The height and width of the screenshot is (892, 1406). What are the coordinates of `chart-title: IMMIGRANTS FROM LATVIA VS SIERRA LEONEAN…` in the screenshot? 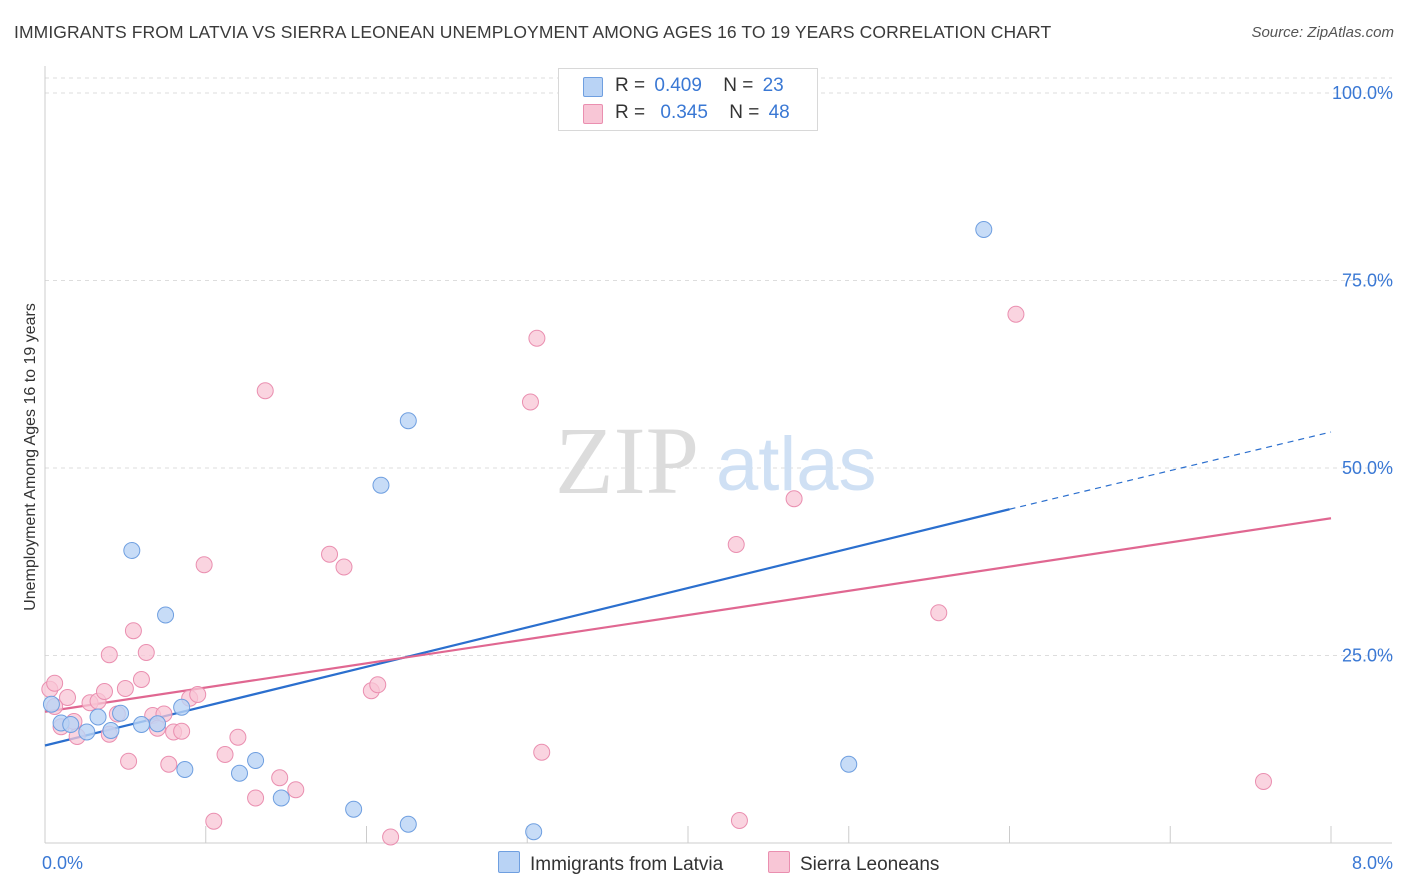 It's located at (533, 32).